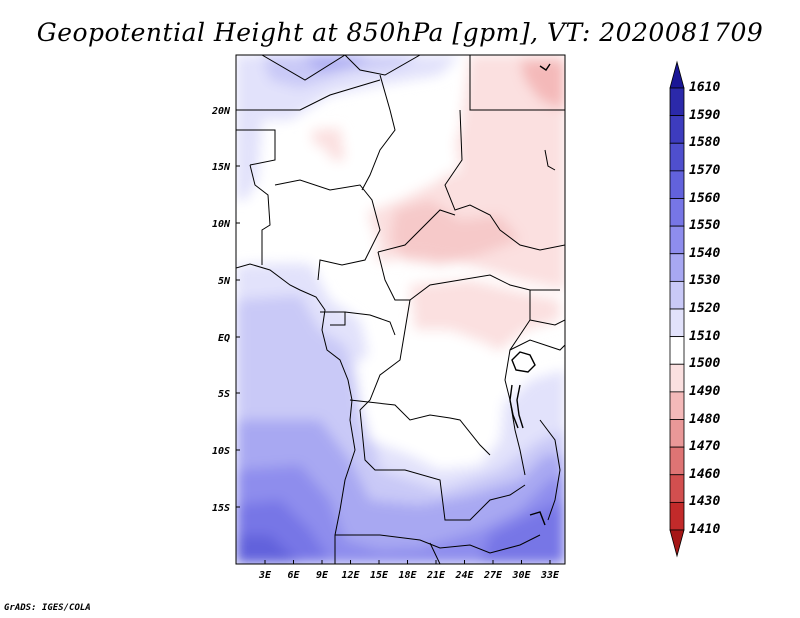  Describe the element at coordinates (221, 111) in the screenshot. I see `lat-tick-label: 20N` at that location.